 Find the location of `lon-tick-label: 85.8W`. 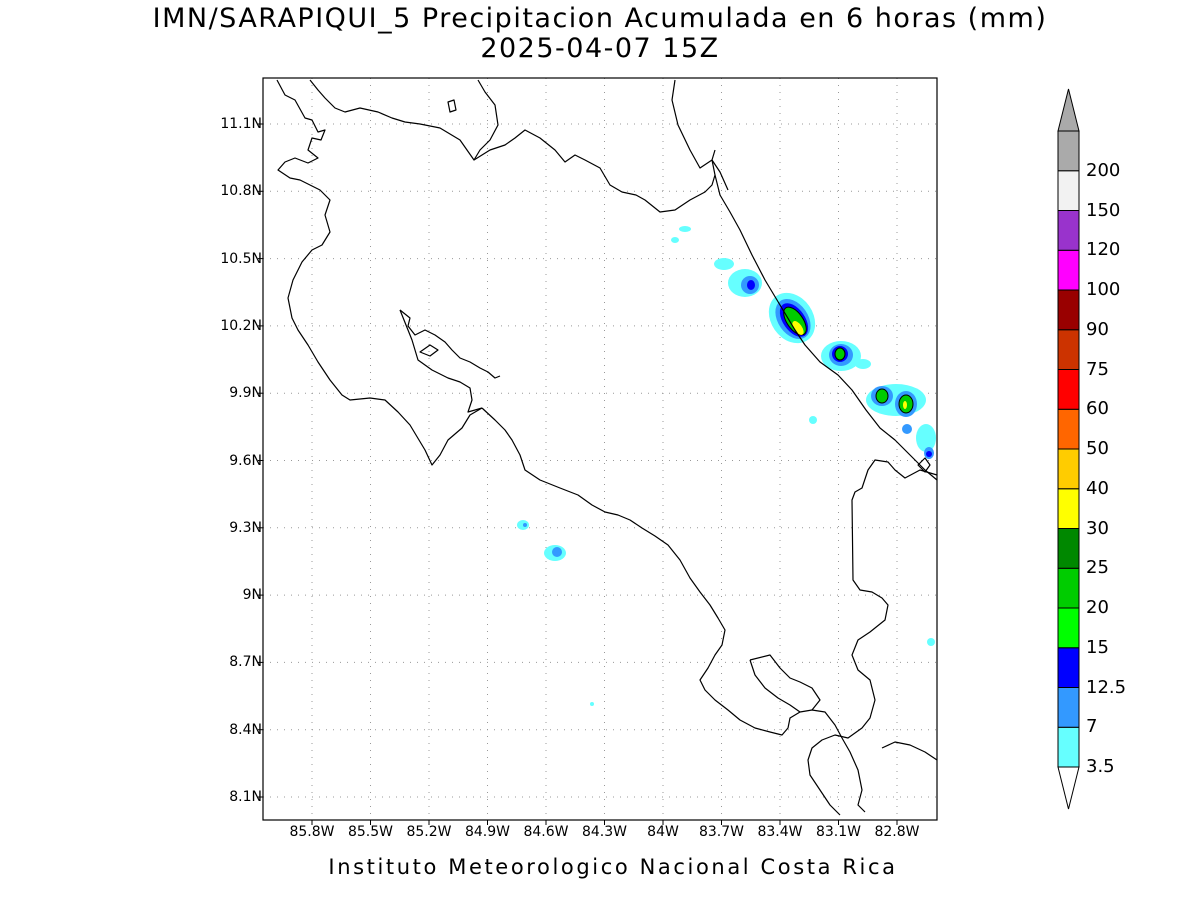

lon-tick-label: 85.8W is located at coordinates (312, 832).